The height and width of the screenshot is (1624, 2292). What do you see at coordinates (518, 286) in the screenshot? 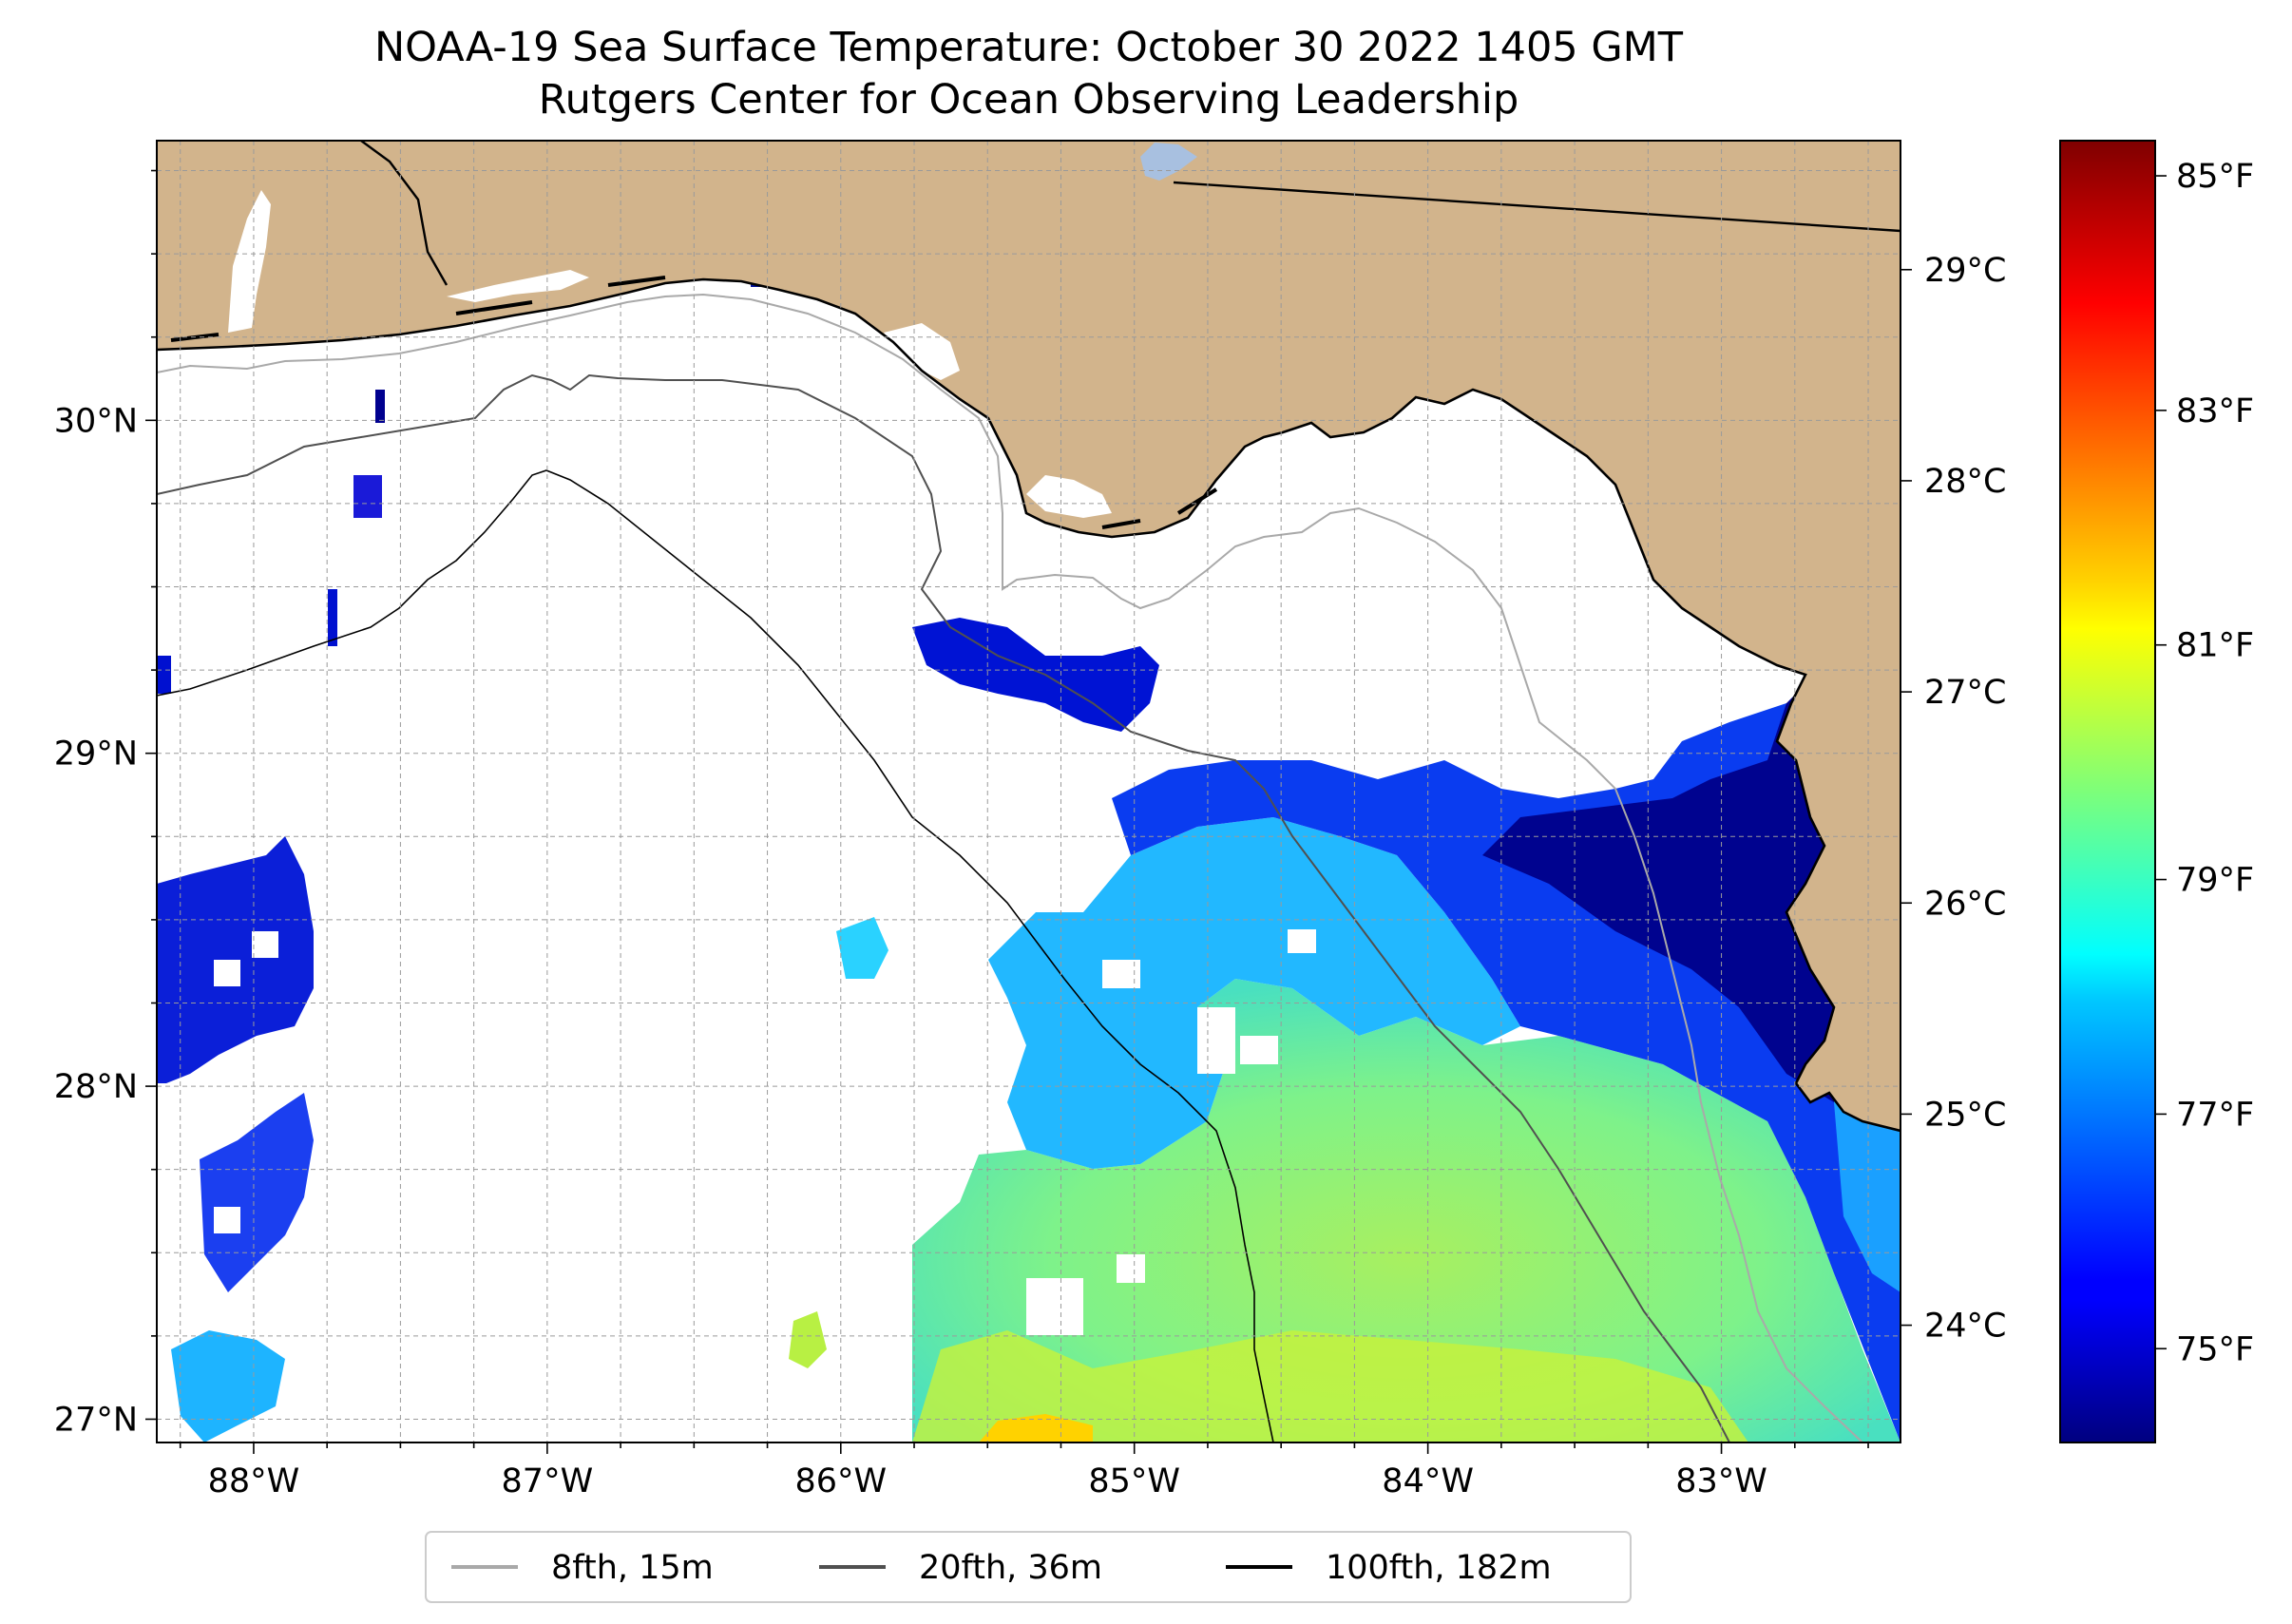
I see `bay-choctawhatchee` at bounding box center [518, 286].